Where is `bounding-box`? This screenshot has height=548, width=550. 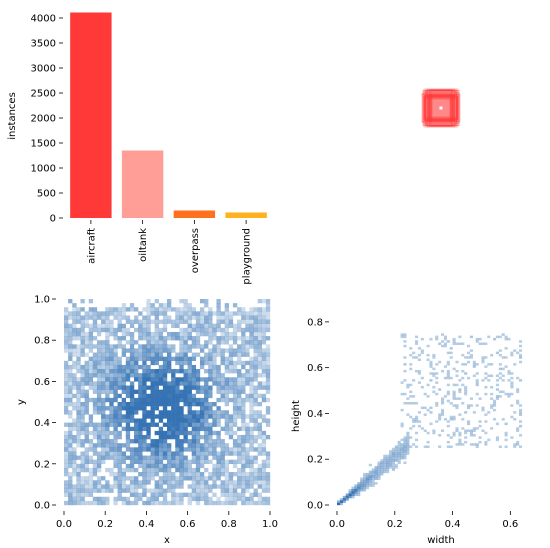 bounding-box is located at coordinates (441, 108).